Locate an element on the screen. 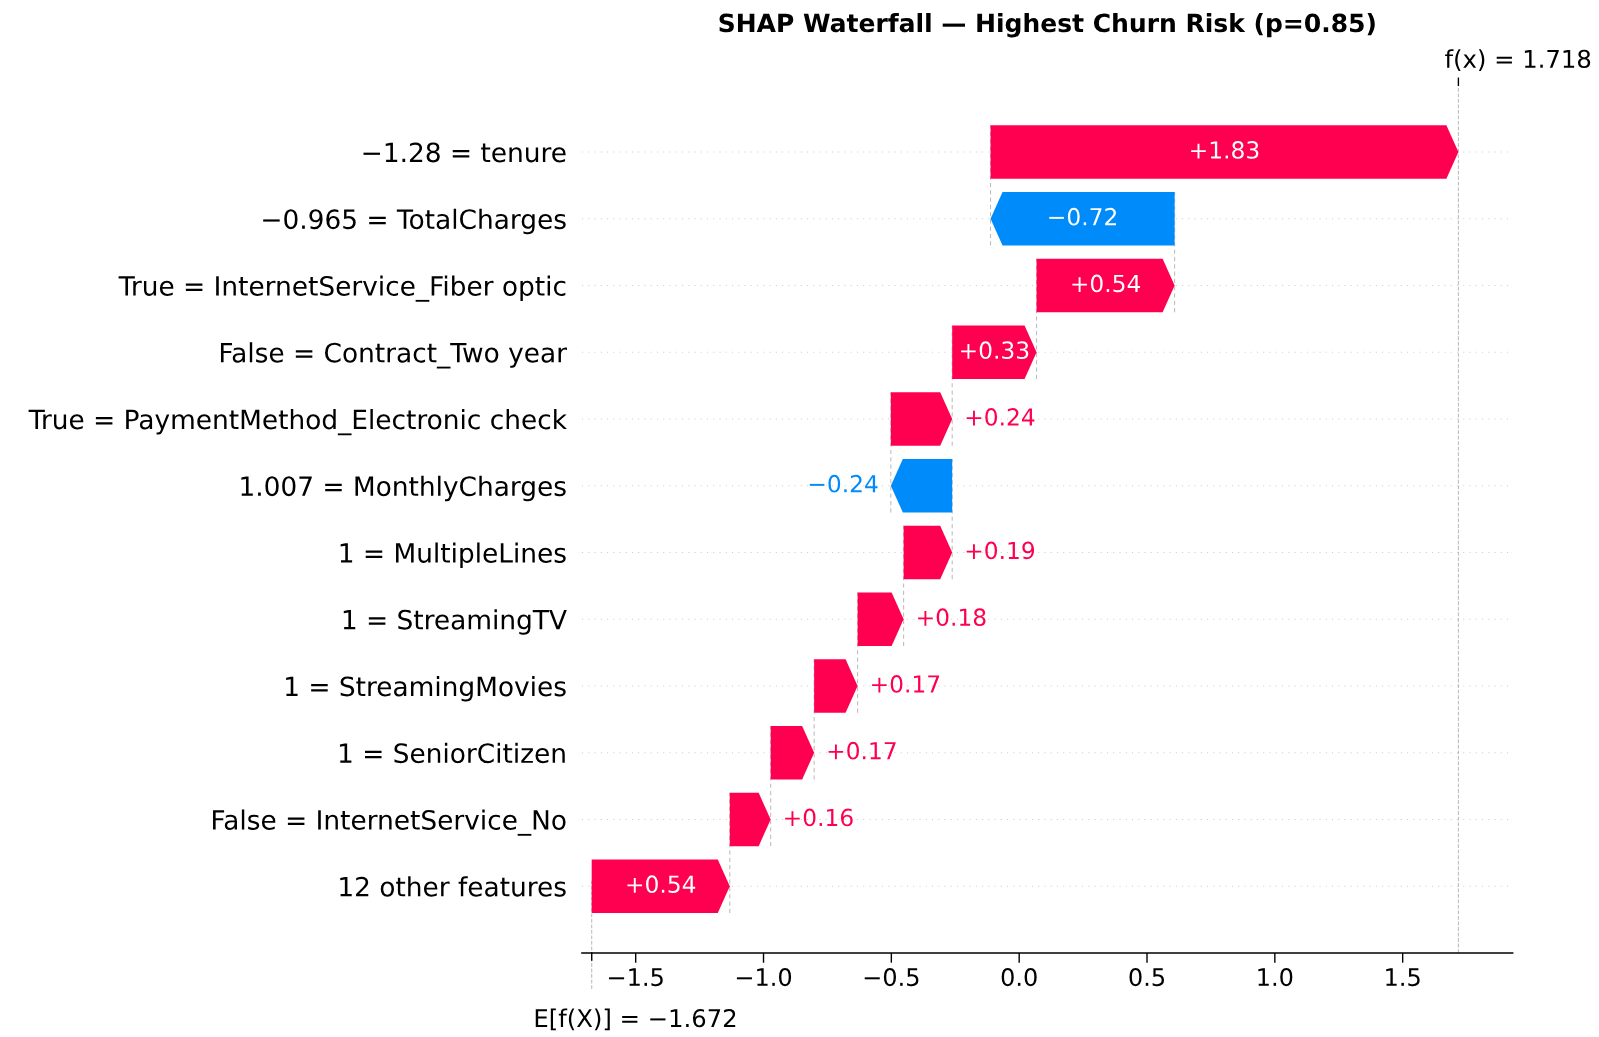 Image resolution: width=1599 pixels, height=1037 pixels. y-tick-label: 1 = MultipleLines is located at coordinates (453, 555).